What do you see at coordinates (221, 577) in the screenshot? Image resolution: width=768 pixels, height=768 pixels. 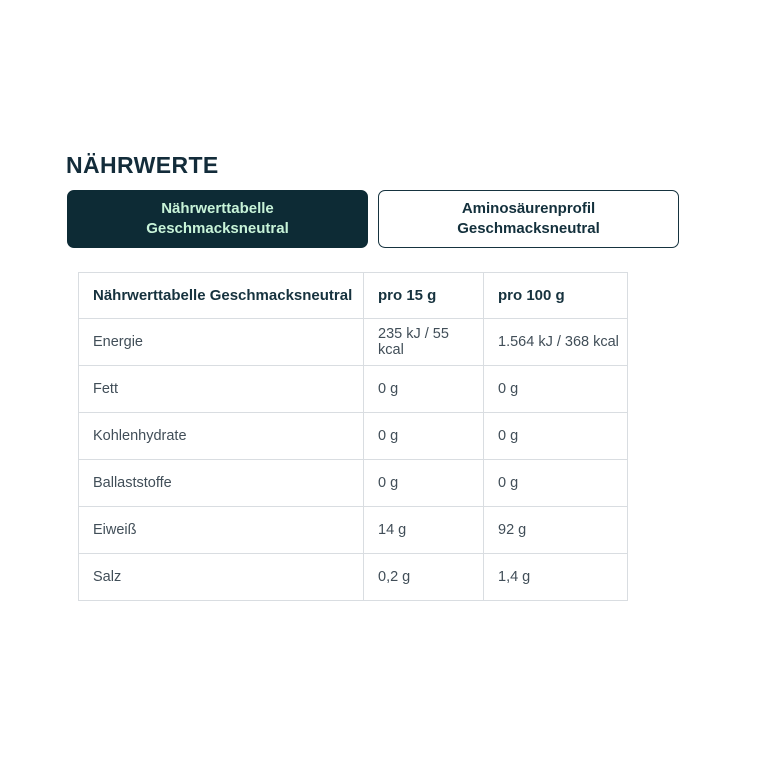 I see `row-label: Salz` at bounding box center [221, 577].